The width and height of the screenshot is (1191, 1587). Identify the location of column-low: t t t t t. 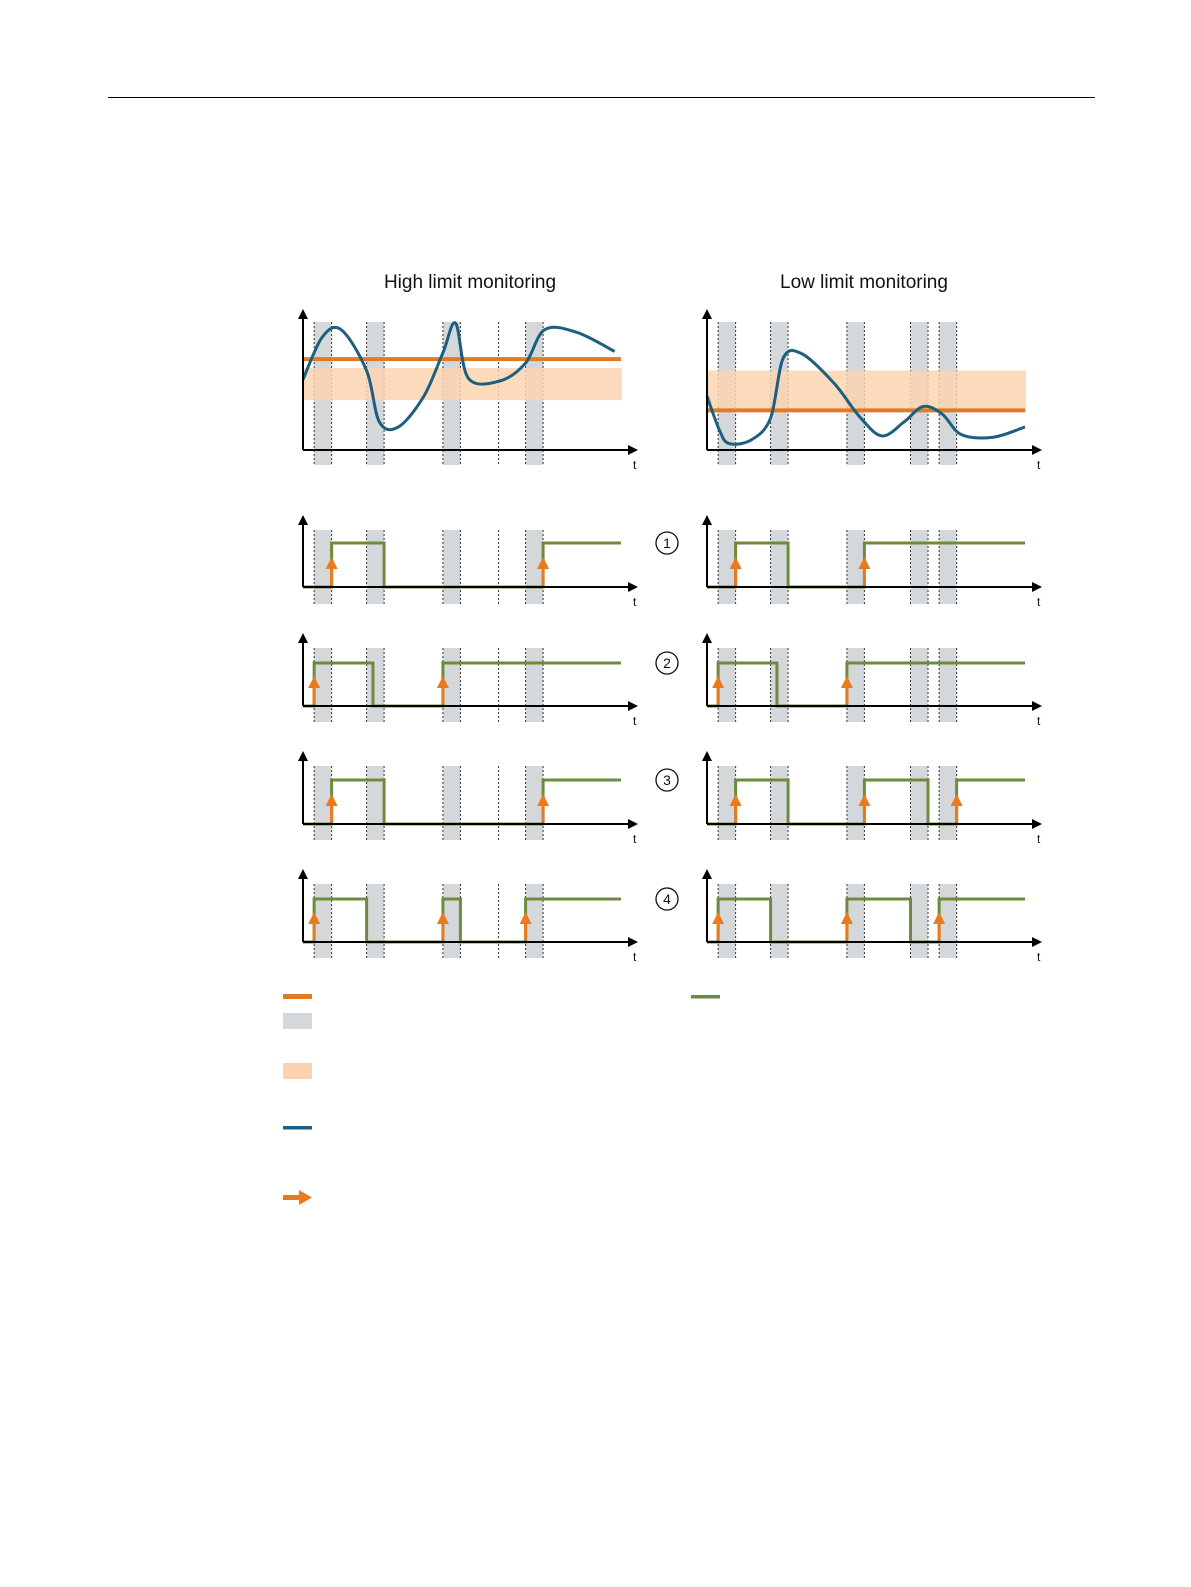
(872, 636).